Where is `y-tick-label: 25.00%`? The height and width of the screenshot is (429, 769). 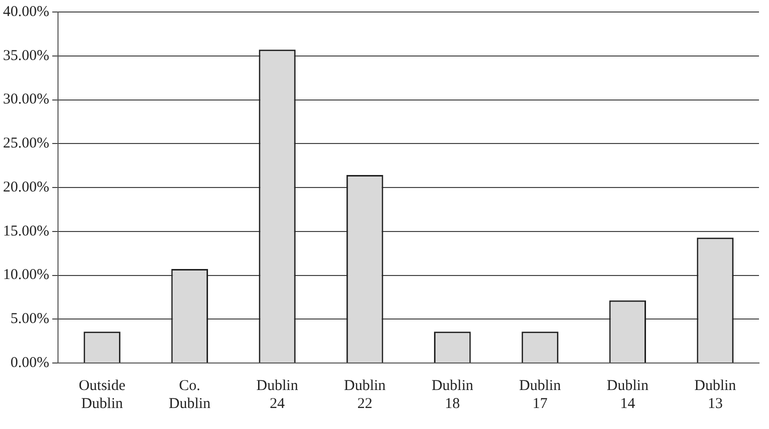
y-tick-label: 25.00% is located at coordinates (26, 144).